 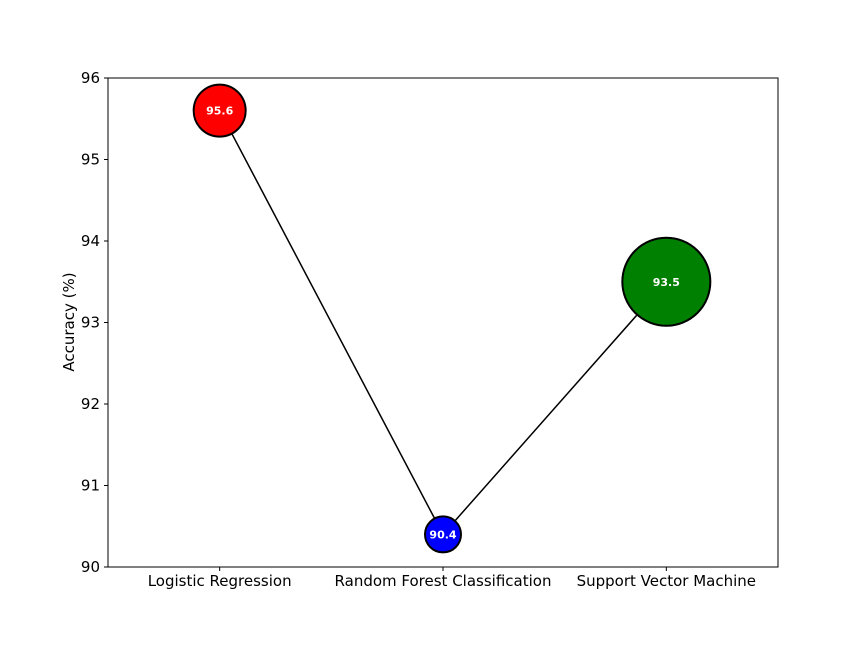 I want to click on y-tick-label-5: 95, so click(x=90, y=160).